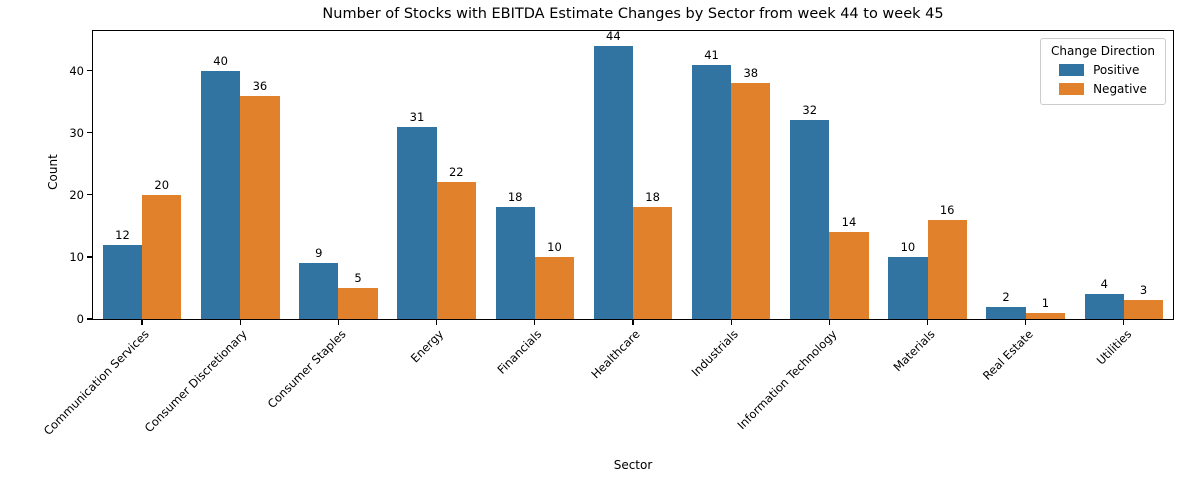  I want to click on bar-value-label: 22, so click(456, 172).